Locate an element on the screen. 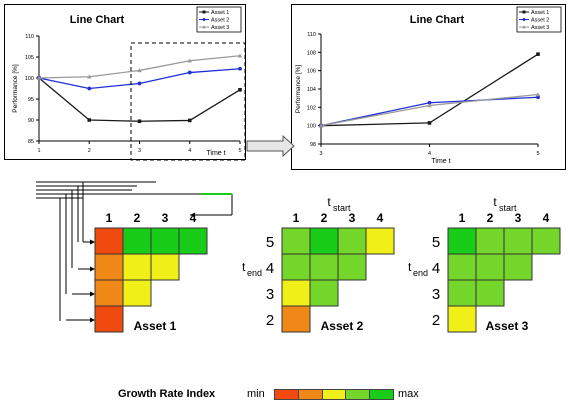 Image resolution: width=568 pixels, height=405 pixels. y-tick-label: 102 is located at coordinates (311, 108).